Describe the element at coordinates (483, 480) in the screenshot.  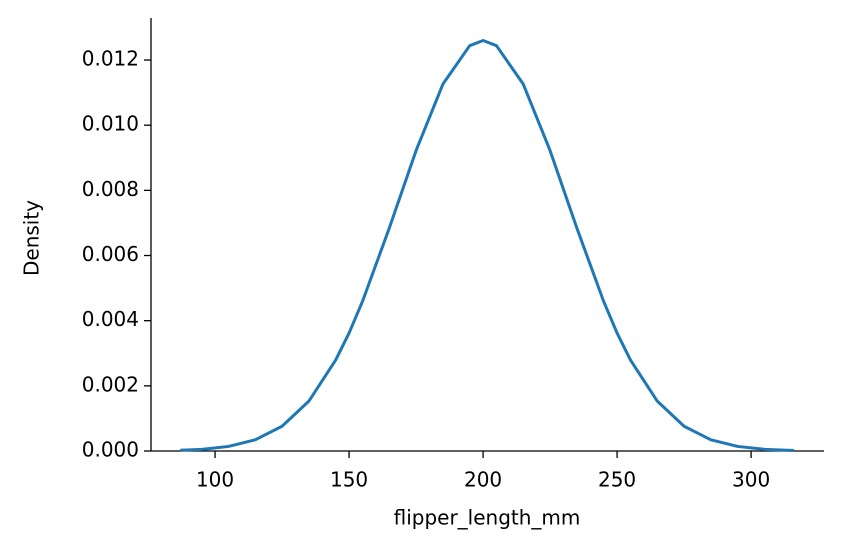
I see `x-tick-label: 200` at that location.